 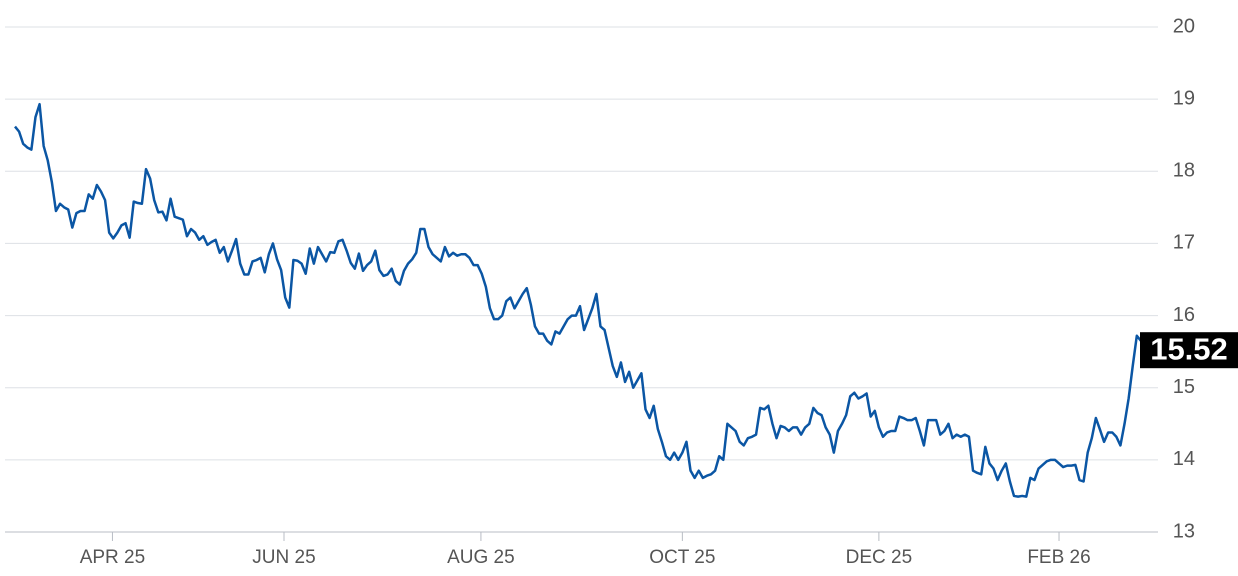 I want to click on y-tick-label: 20, so click(x=1184, y=26).